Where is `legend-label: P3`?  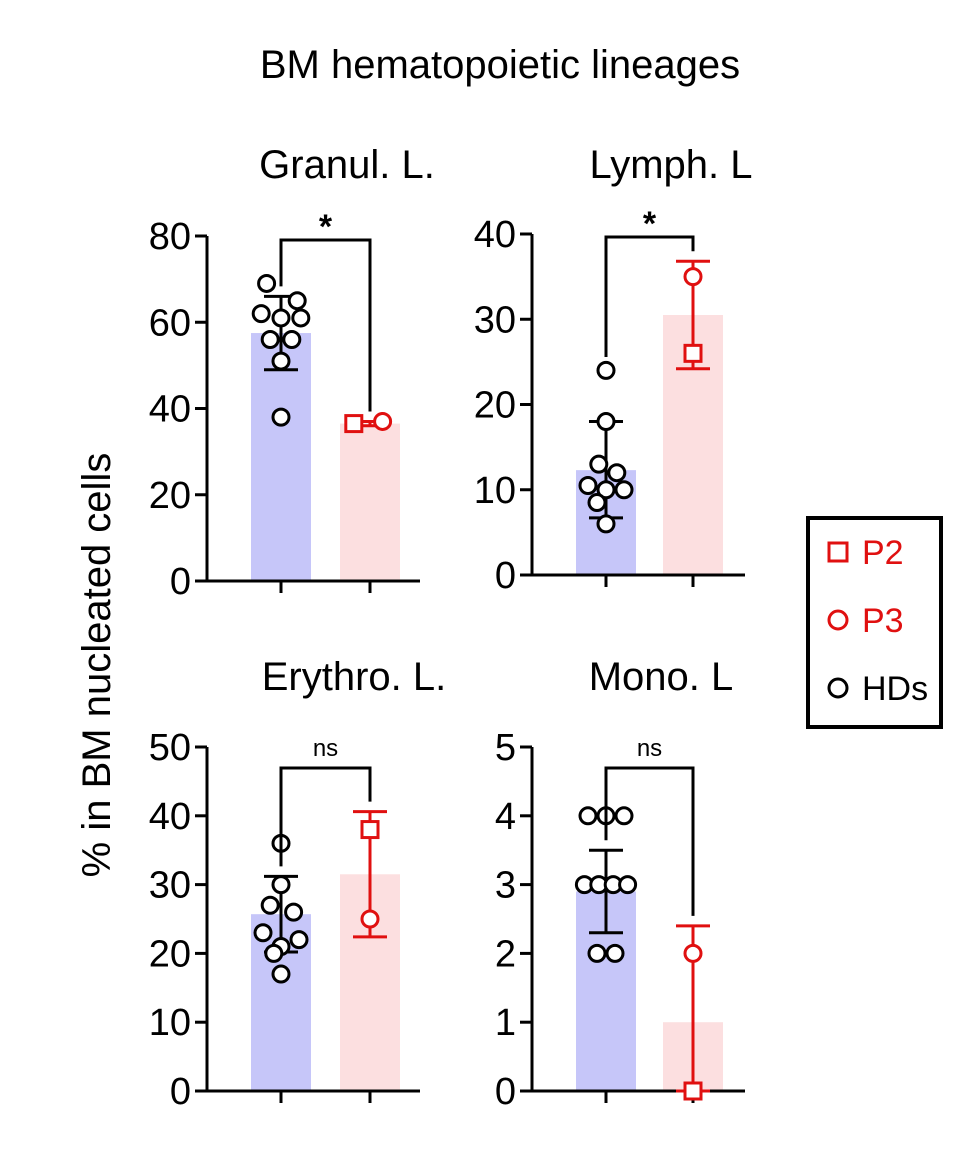 legend-label: P3 is located at coordinates (883, 621).